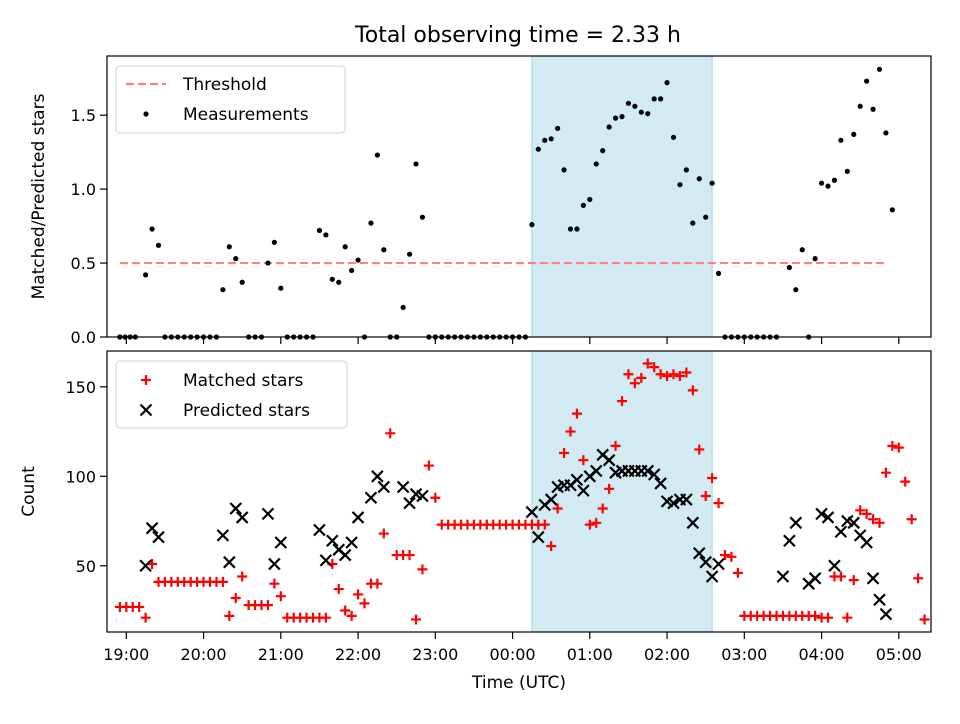  What do you see at coordinates (246, 411) in the screenshot?
I see `legend-predicted-label: Predicted stars` at bounding box center [246, 411].